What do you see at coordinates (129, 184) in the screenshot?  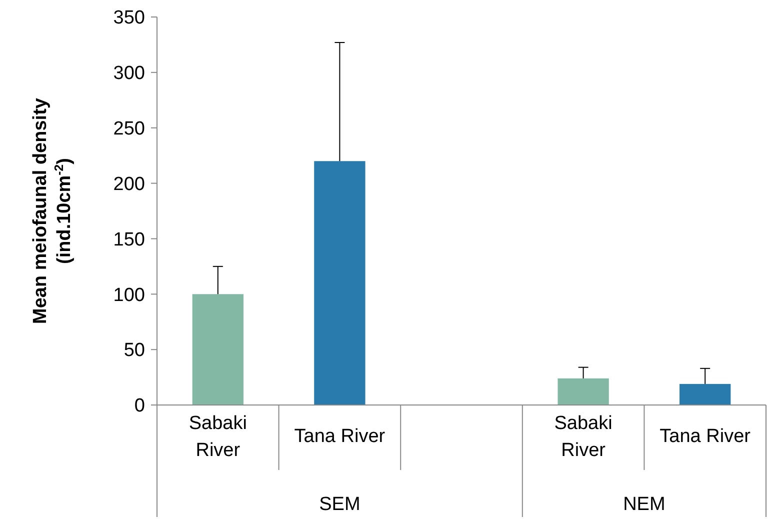 I see `y-tick-label: 200` at bounding box center [129, 184].